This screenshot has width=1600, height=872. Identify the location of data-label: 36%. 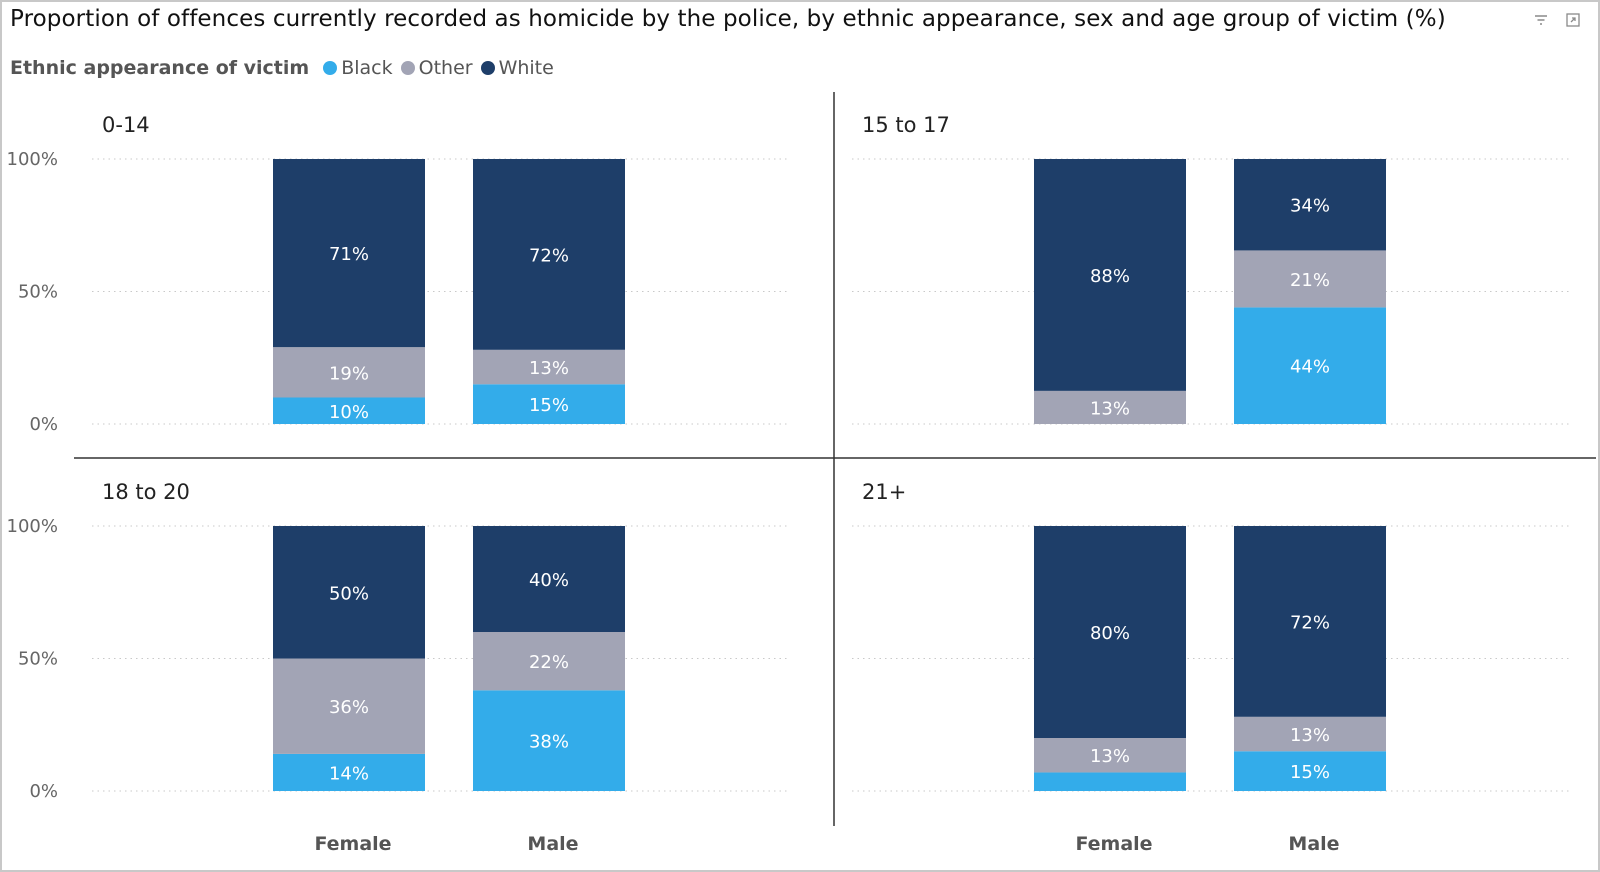
(349, 707).